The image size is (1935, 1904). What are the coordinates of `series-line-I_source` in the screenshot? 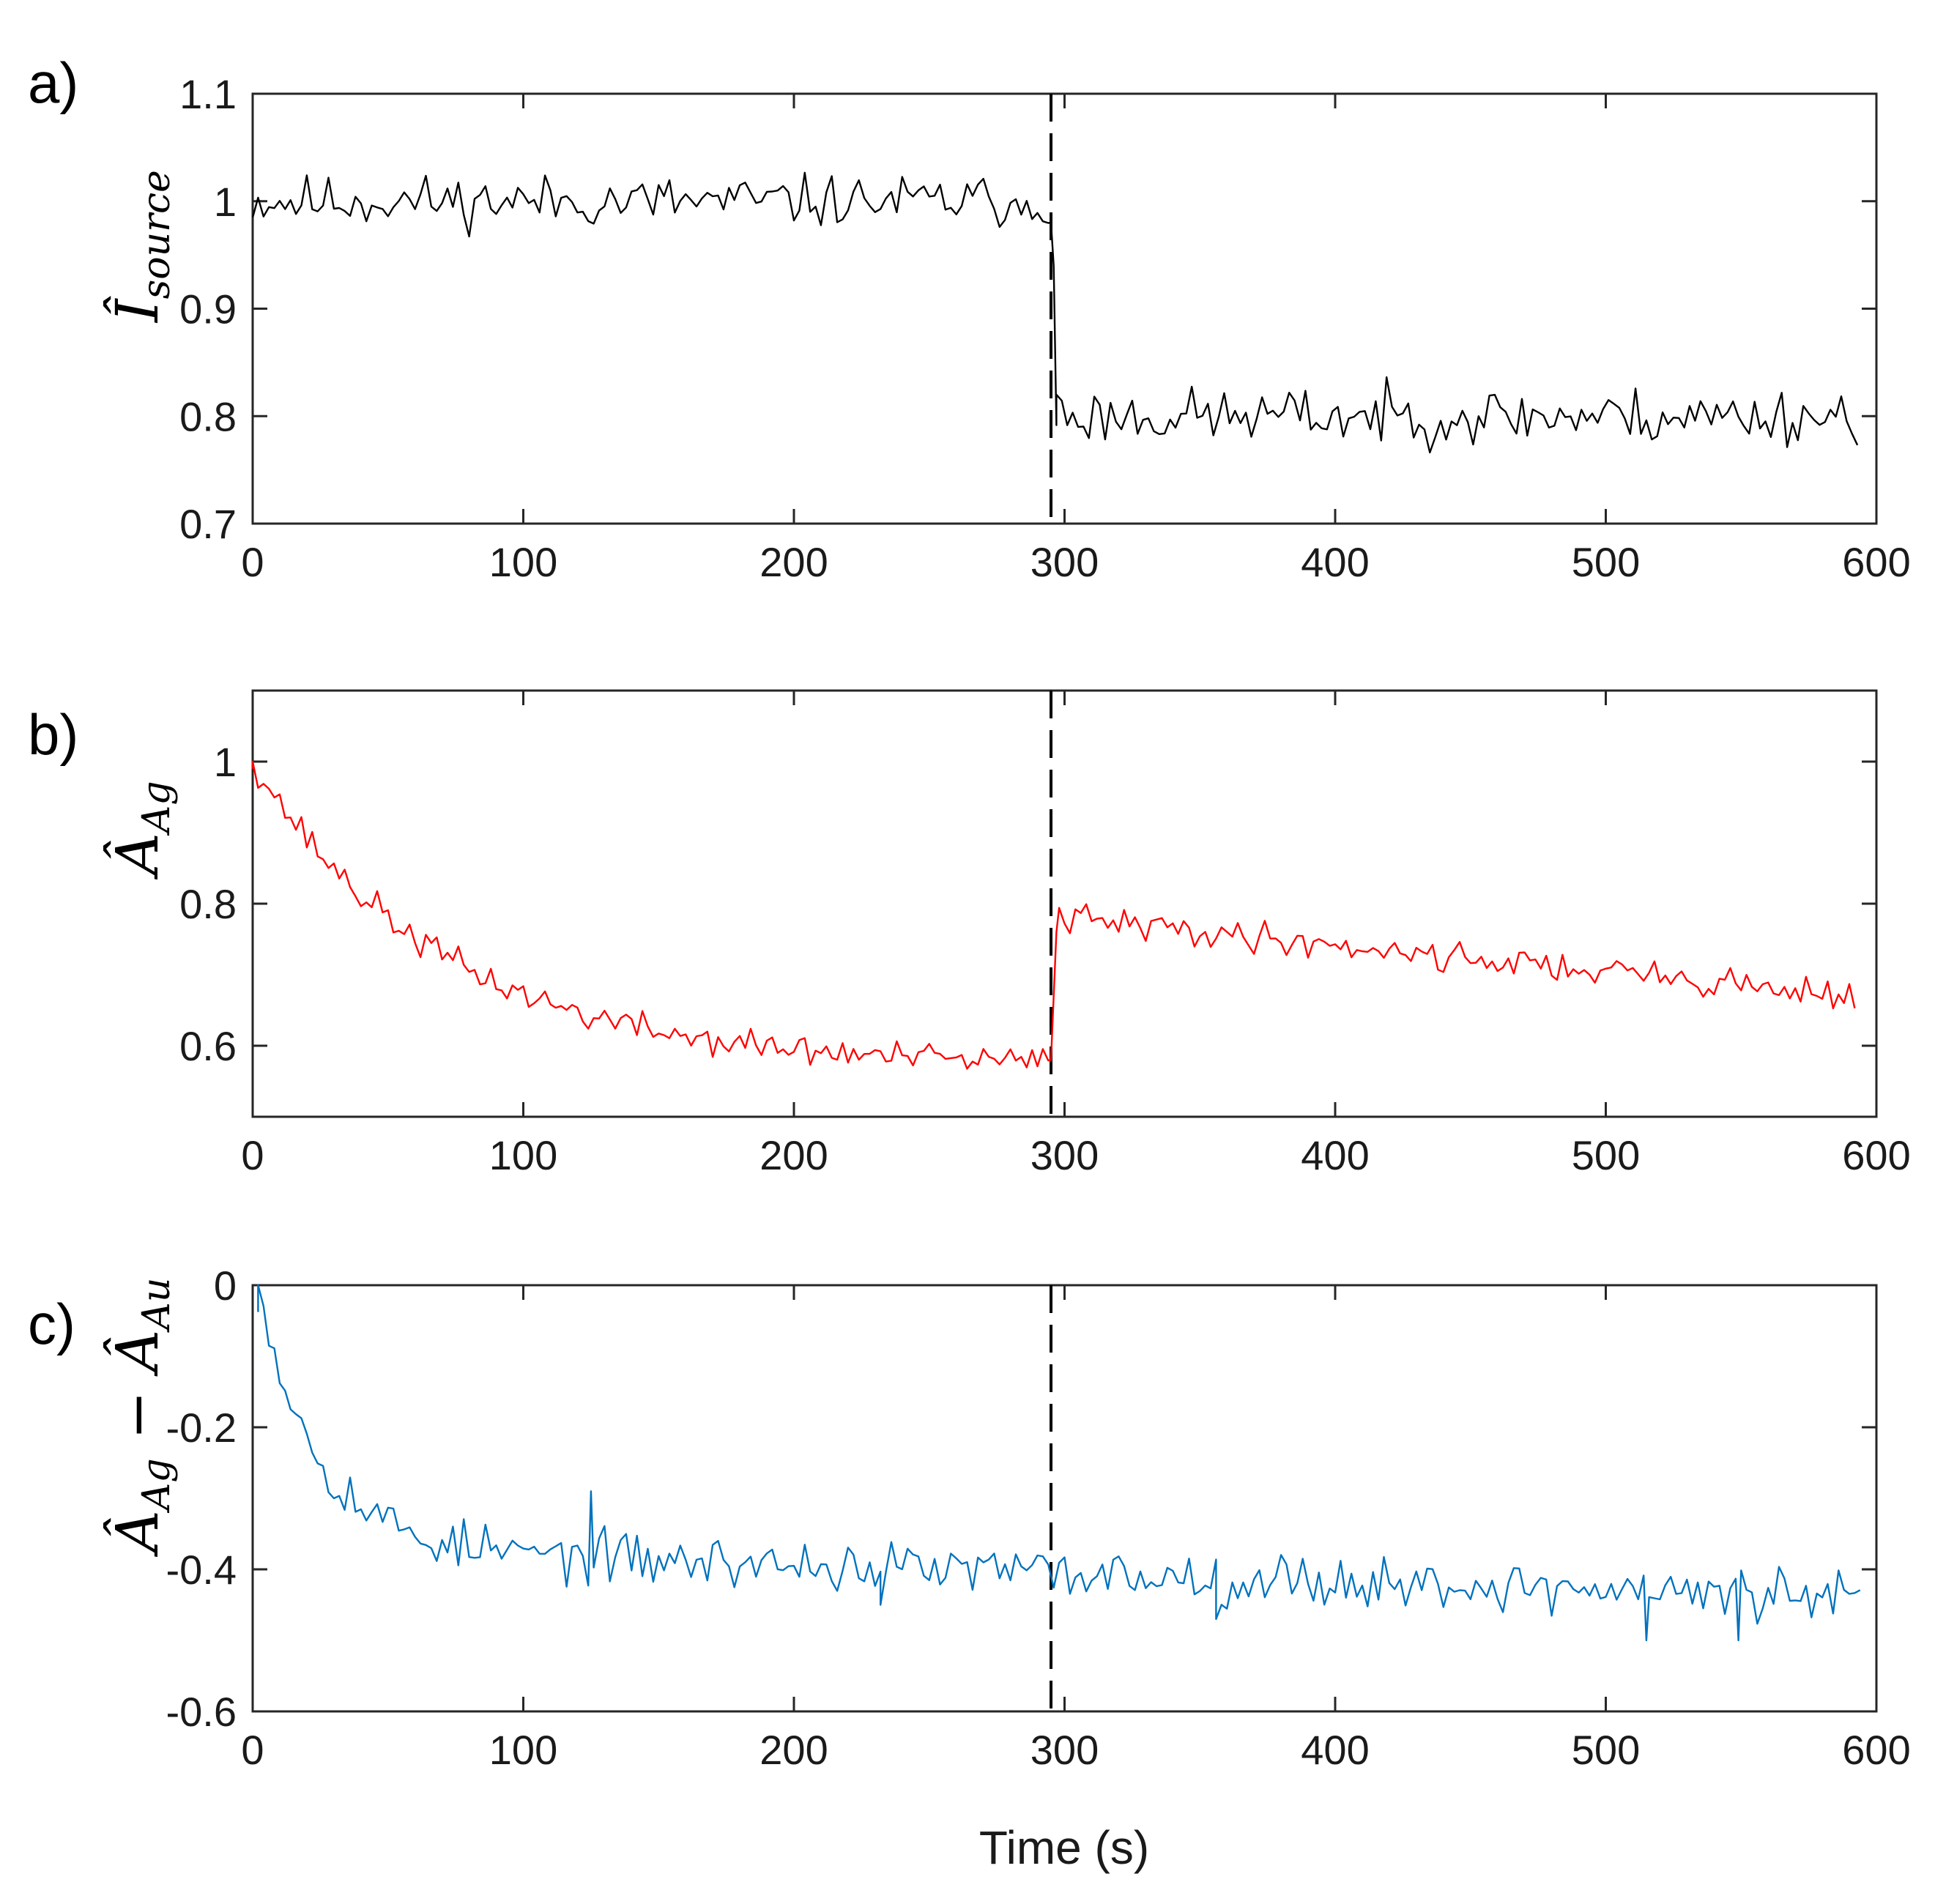 It's located at (1055, 312).